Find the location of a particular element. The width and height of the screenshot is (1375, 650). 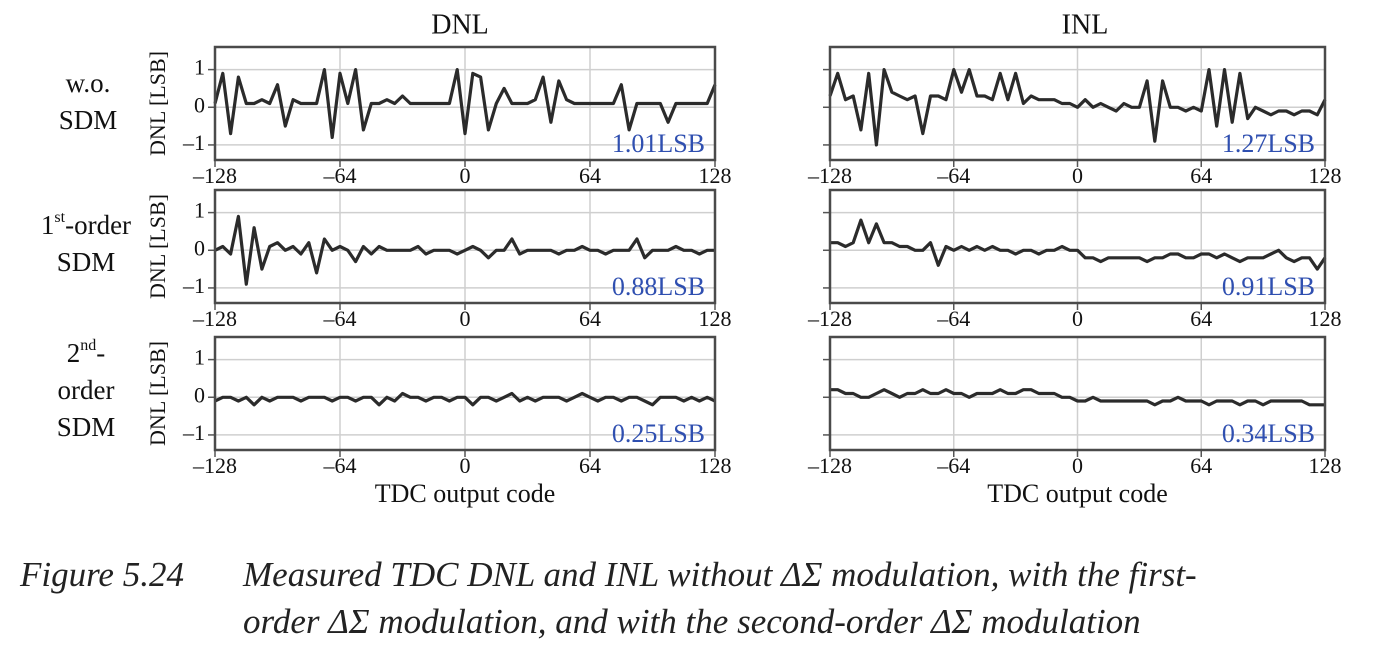

row-label-part: 1 is located at coordinates (48, 225).